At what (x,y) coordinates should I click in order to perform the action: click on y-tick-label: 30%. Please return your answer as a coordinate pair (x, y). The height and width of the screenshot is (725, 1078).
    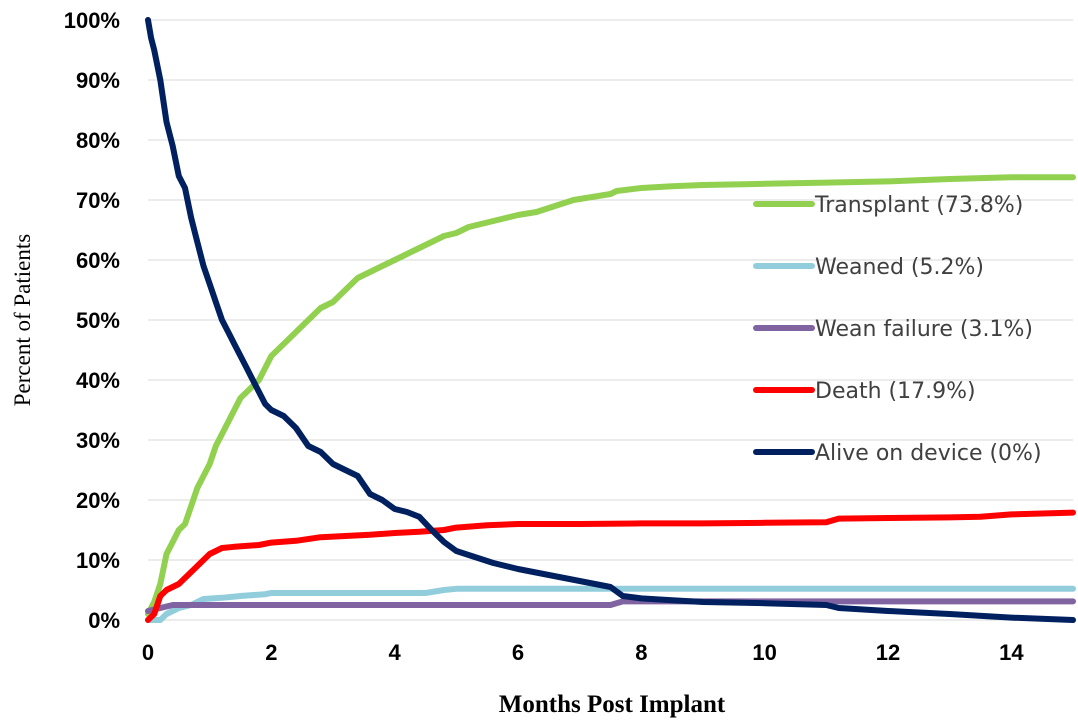
    Looking at the image, I should click on (98, 440).